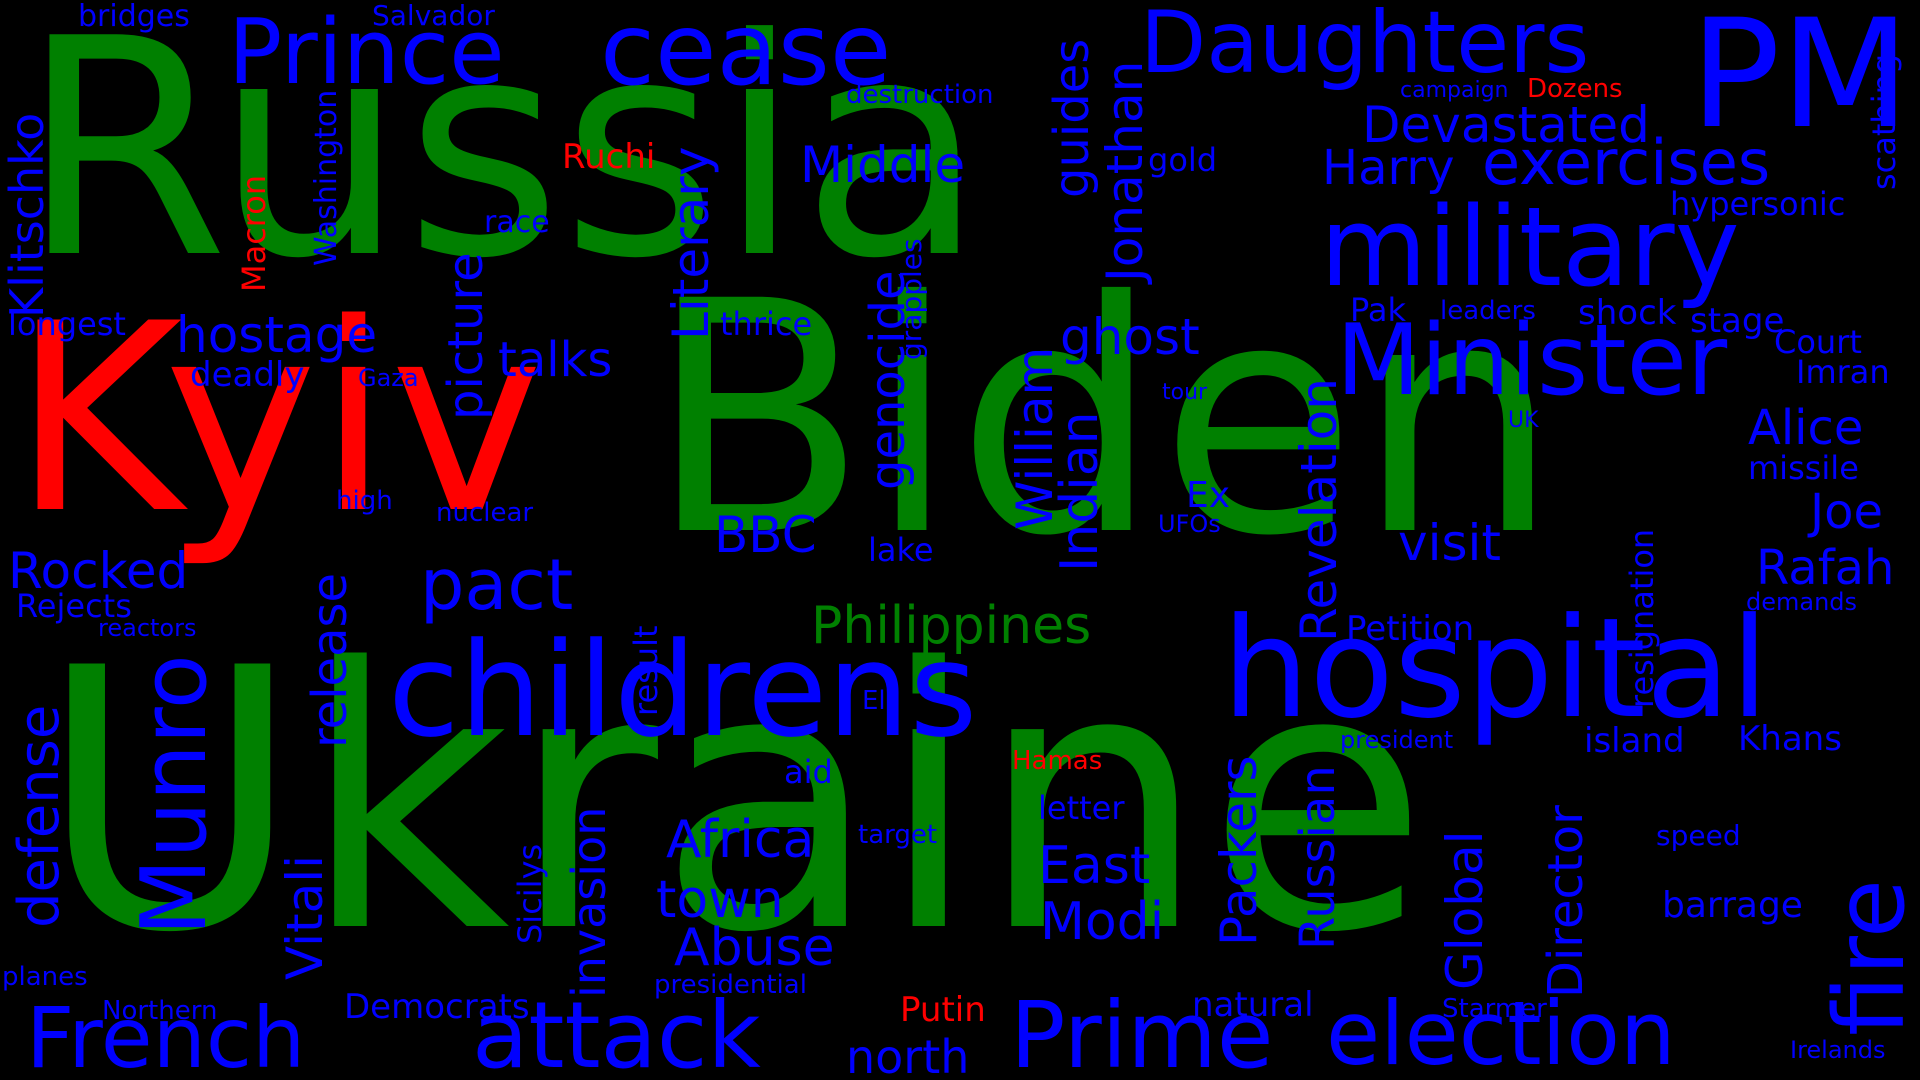  Describe the element at coordinates (1410, 629) in the screenshot. I see `word-petition: Petition` at that location.